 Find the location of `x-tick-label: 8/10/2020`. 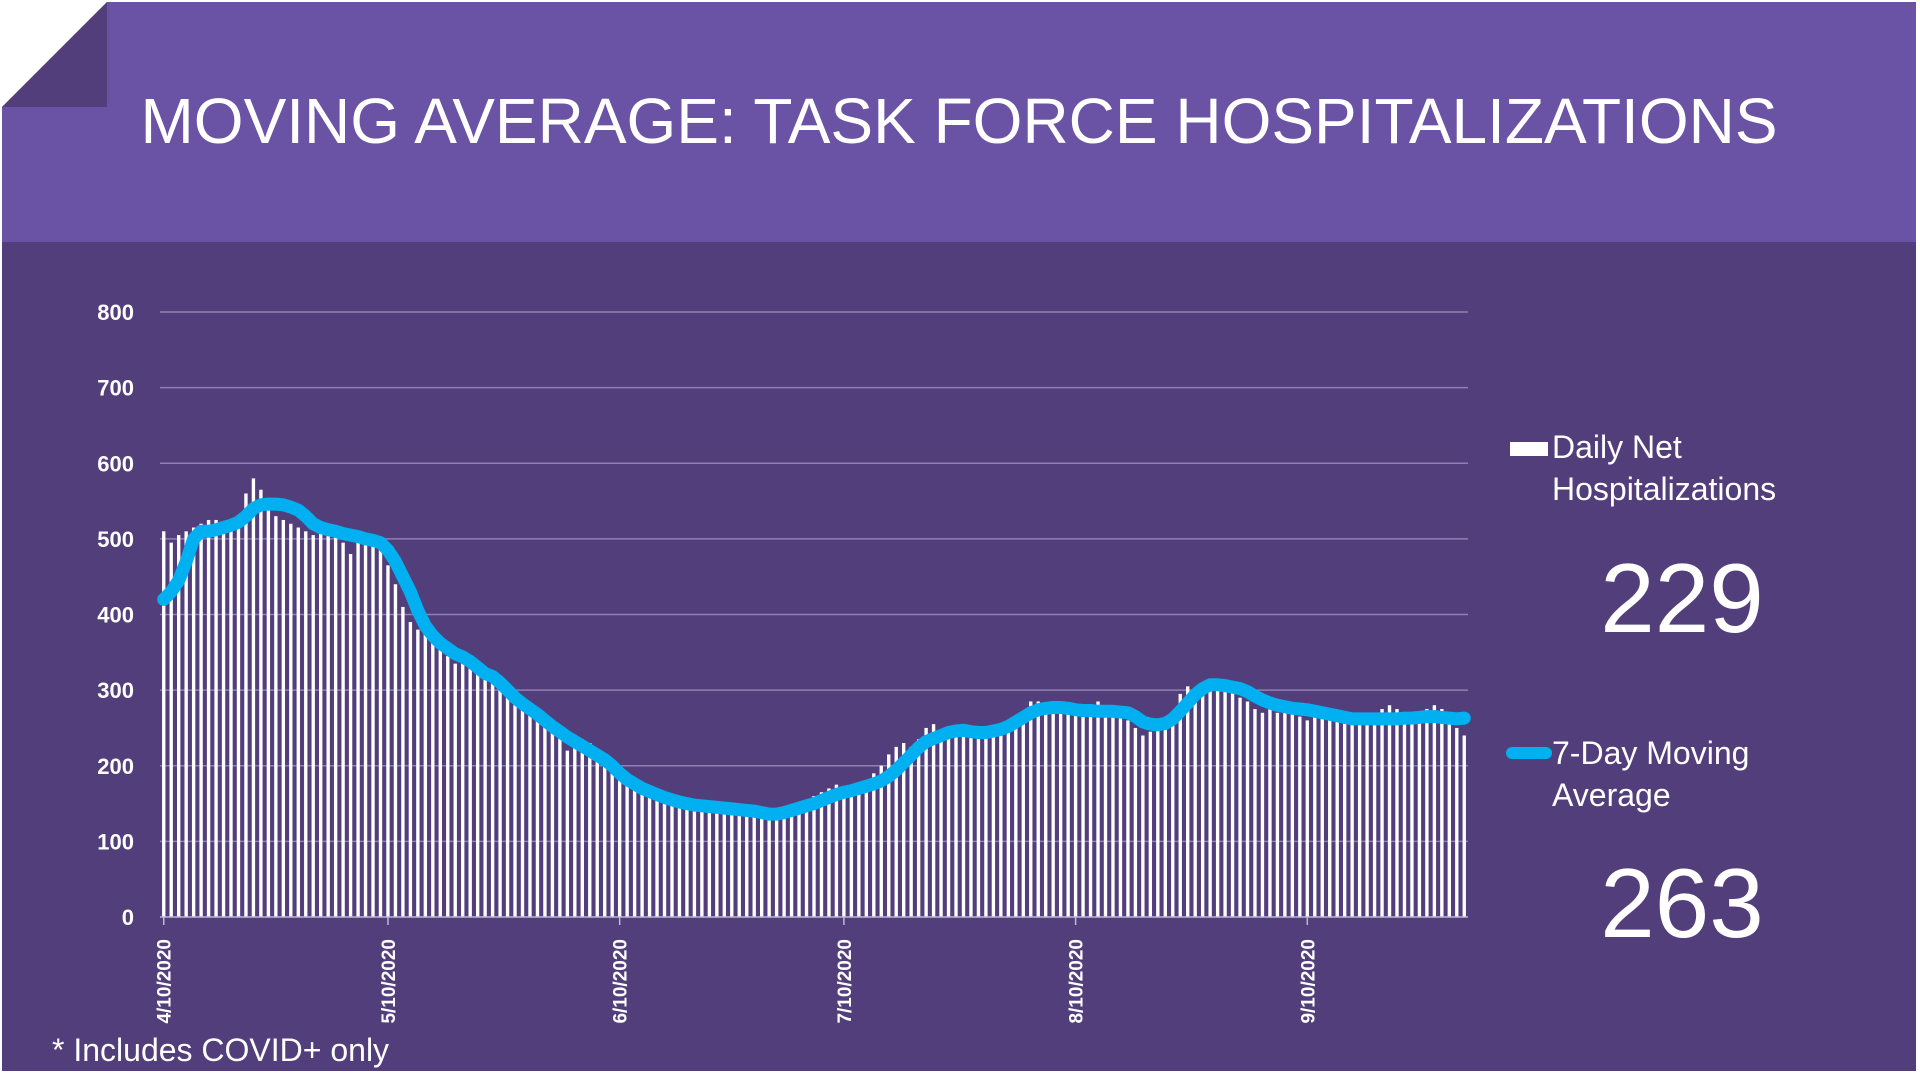

x-tick-label: 8/10/2020 is located at coordinates (1077, 981).